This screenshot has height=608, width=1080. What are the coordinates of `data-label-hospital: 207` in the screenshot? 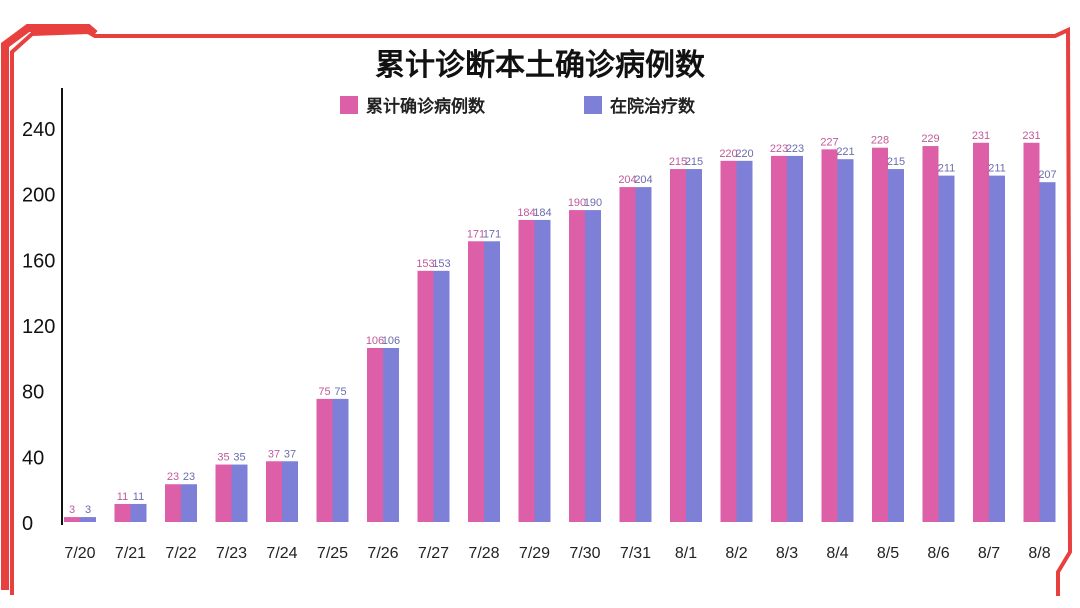 It's located at (1047, 175).